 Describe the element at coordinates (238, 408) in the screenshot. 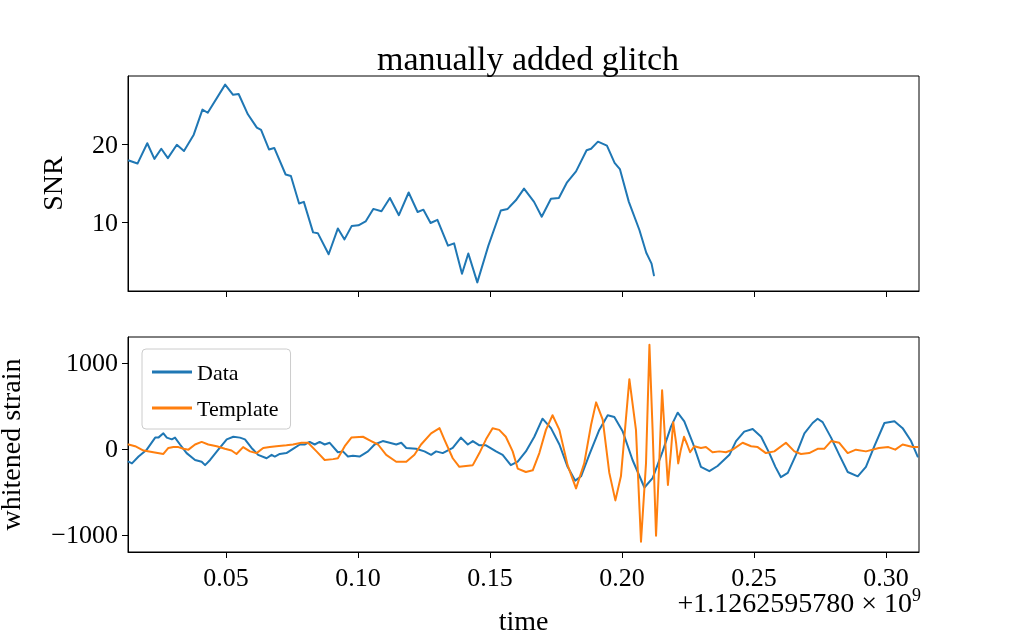

I see `legend-label: Template` at that location.